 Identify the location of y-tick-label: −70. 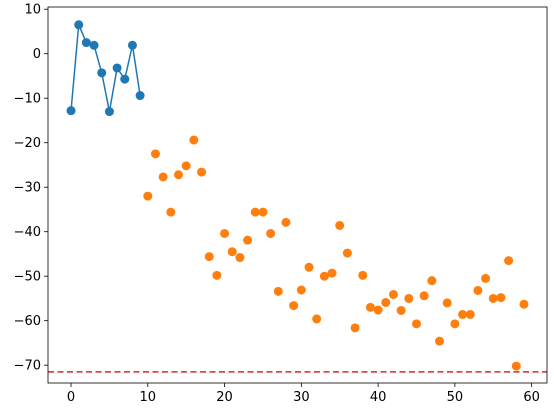
(27, 366).